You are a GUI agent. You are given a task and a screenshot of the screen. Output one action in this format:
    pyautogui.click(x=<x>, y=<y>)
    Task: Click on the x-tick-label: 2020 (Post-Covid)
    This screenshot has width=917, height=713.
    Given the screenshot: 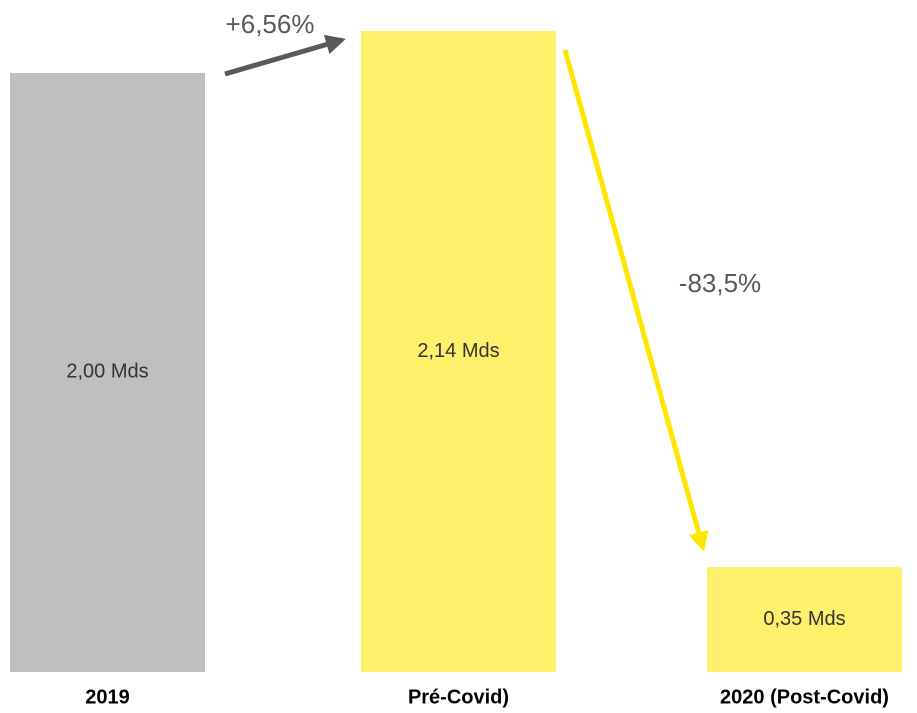 What is the action you would take?
    pyautogui.click(x=804, y=697)
    